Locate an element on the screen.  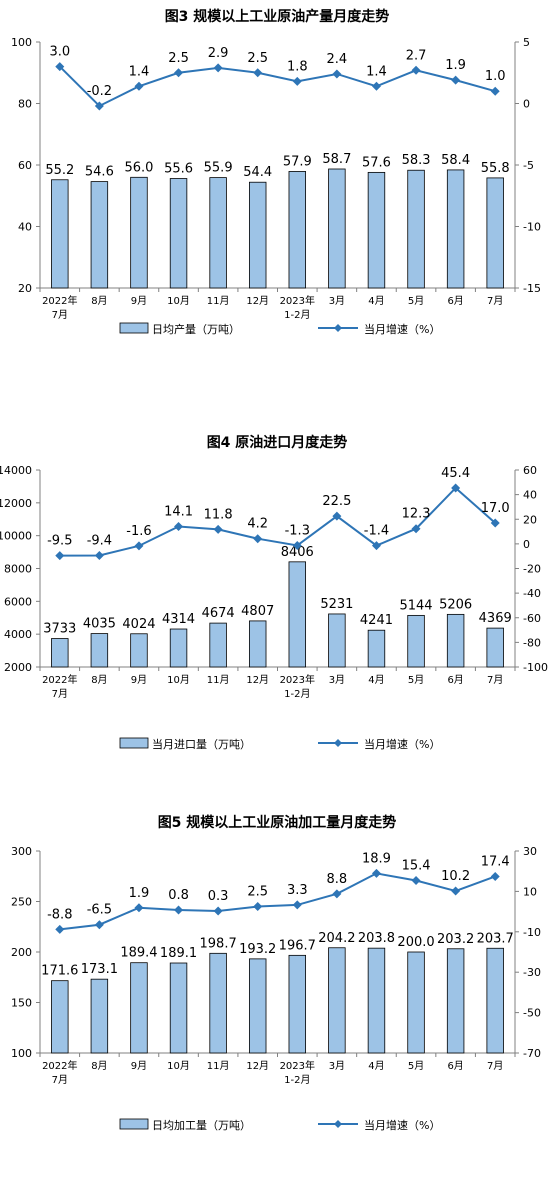
x-tick-label: 10月 is located at coordinates (178, 680).